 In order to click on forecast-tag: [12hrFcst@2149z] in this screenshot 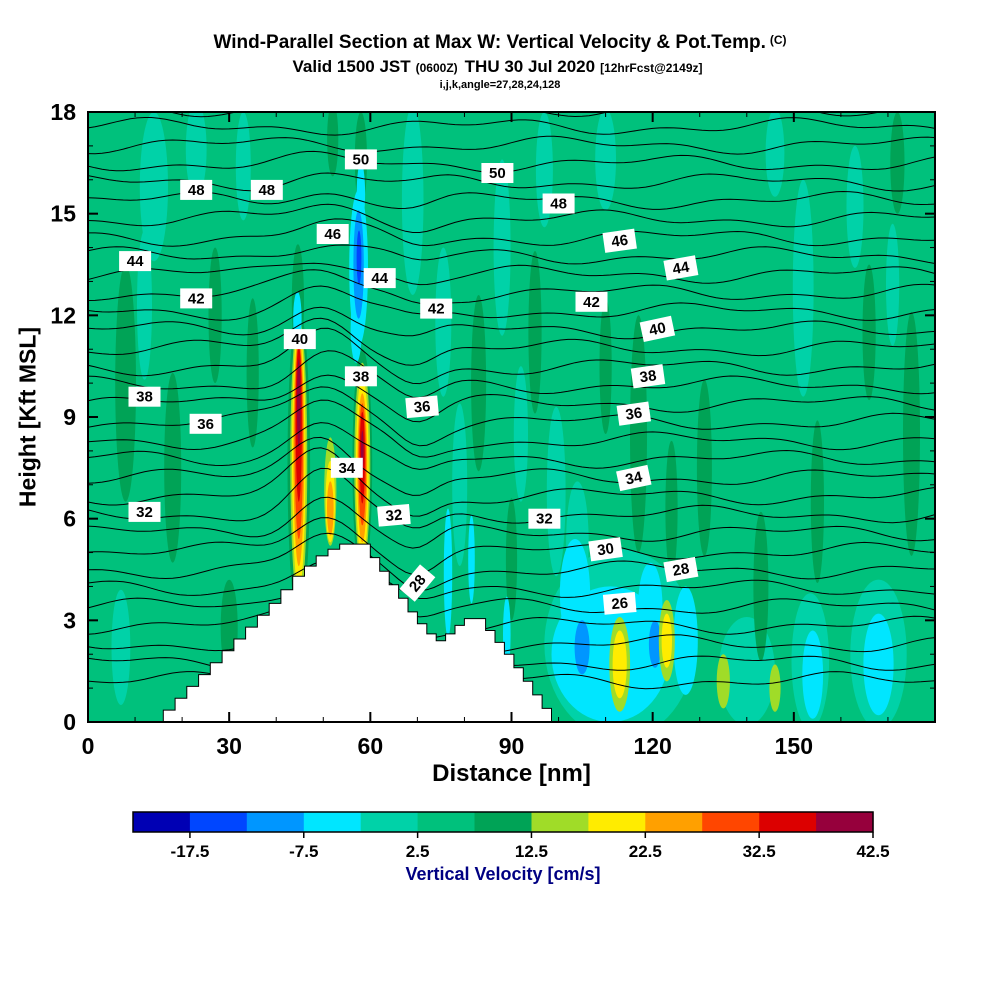, I will do `click(651, 68)`.